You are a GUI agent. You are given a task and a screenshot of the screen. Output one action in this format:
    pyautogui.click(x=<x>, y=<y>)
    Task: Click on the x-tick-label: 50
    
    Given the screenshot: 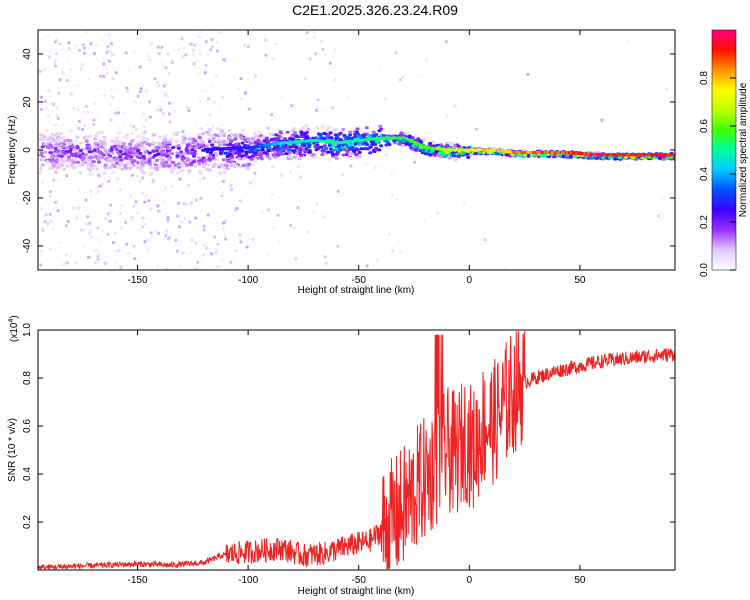 What is the action you would take?
    pyautogui.click(x=580, y=280)
    